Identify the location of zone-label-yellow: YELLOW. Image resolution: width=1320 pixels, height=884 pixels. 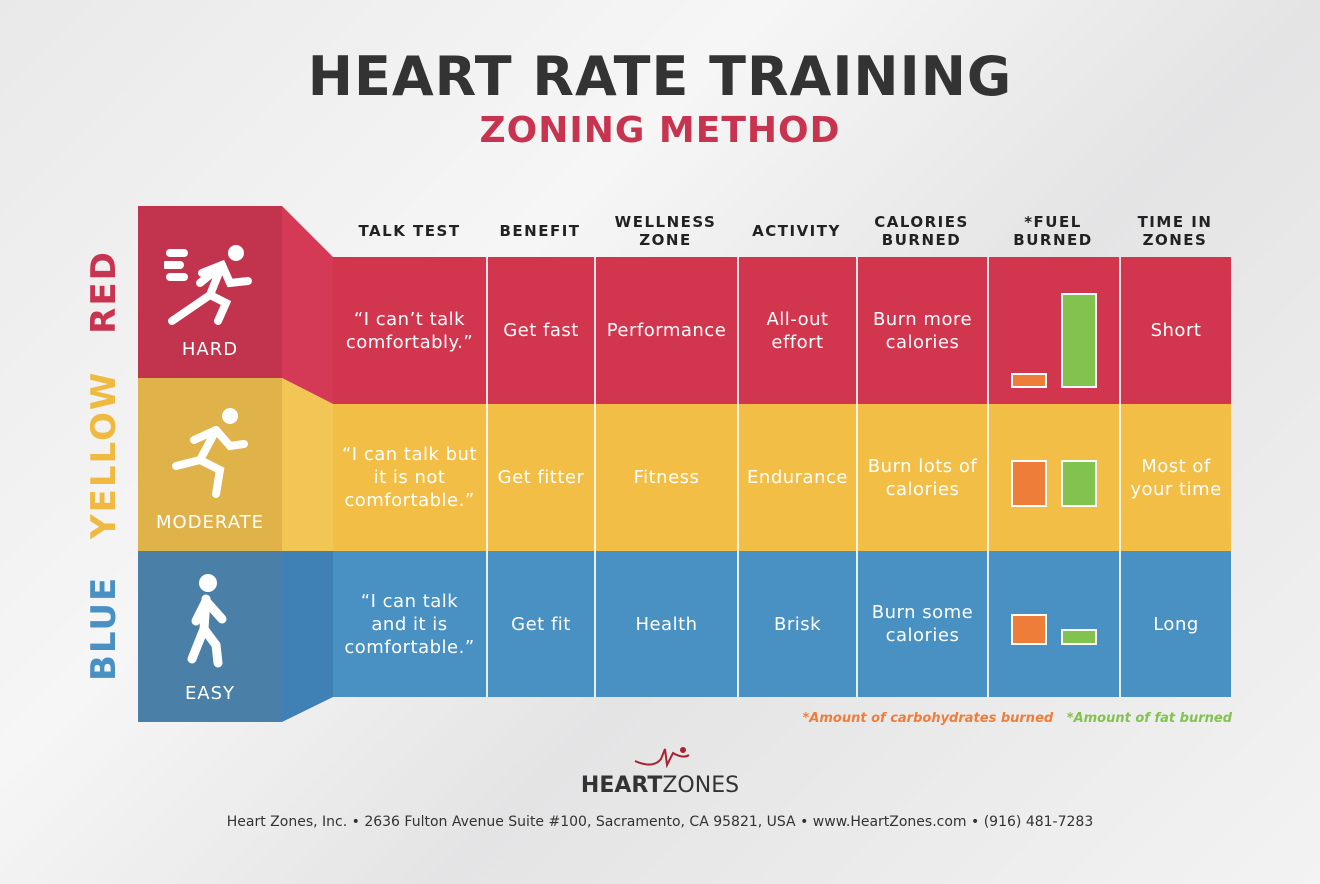
(104, 454).